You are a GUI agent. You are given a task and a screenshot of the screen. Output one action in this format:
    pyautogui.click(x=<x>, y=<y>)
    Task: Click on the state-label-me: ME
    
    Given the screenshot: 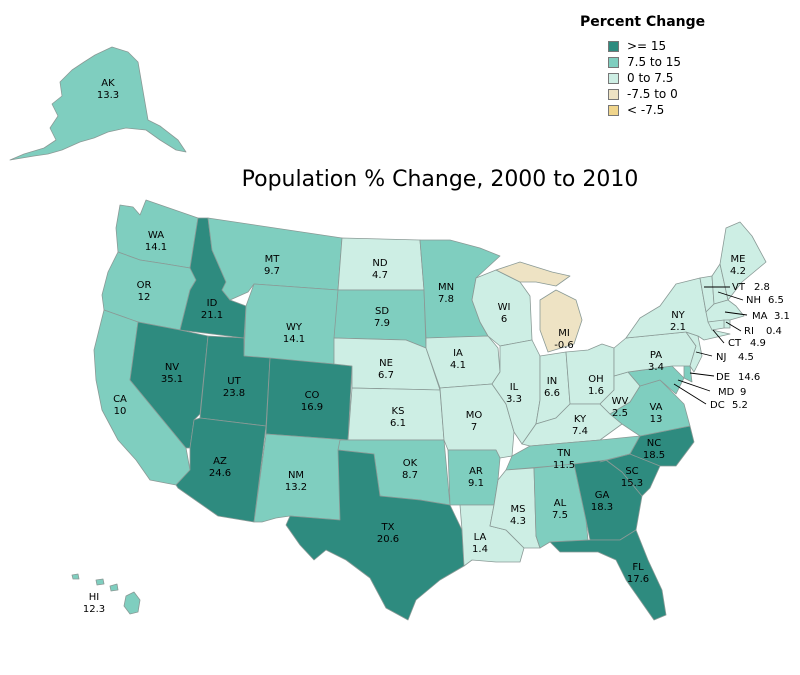 What is the action you would take?
    pyautogui.click(x=738, y=259)
    